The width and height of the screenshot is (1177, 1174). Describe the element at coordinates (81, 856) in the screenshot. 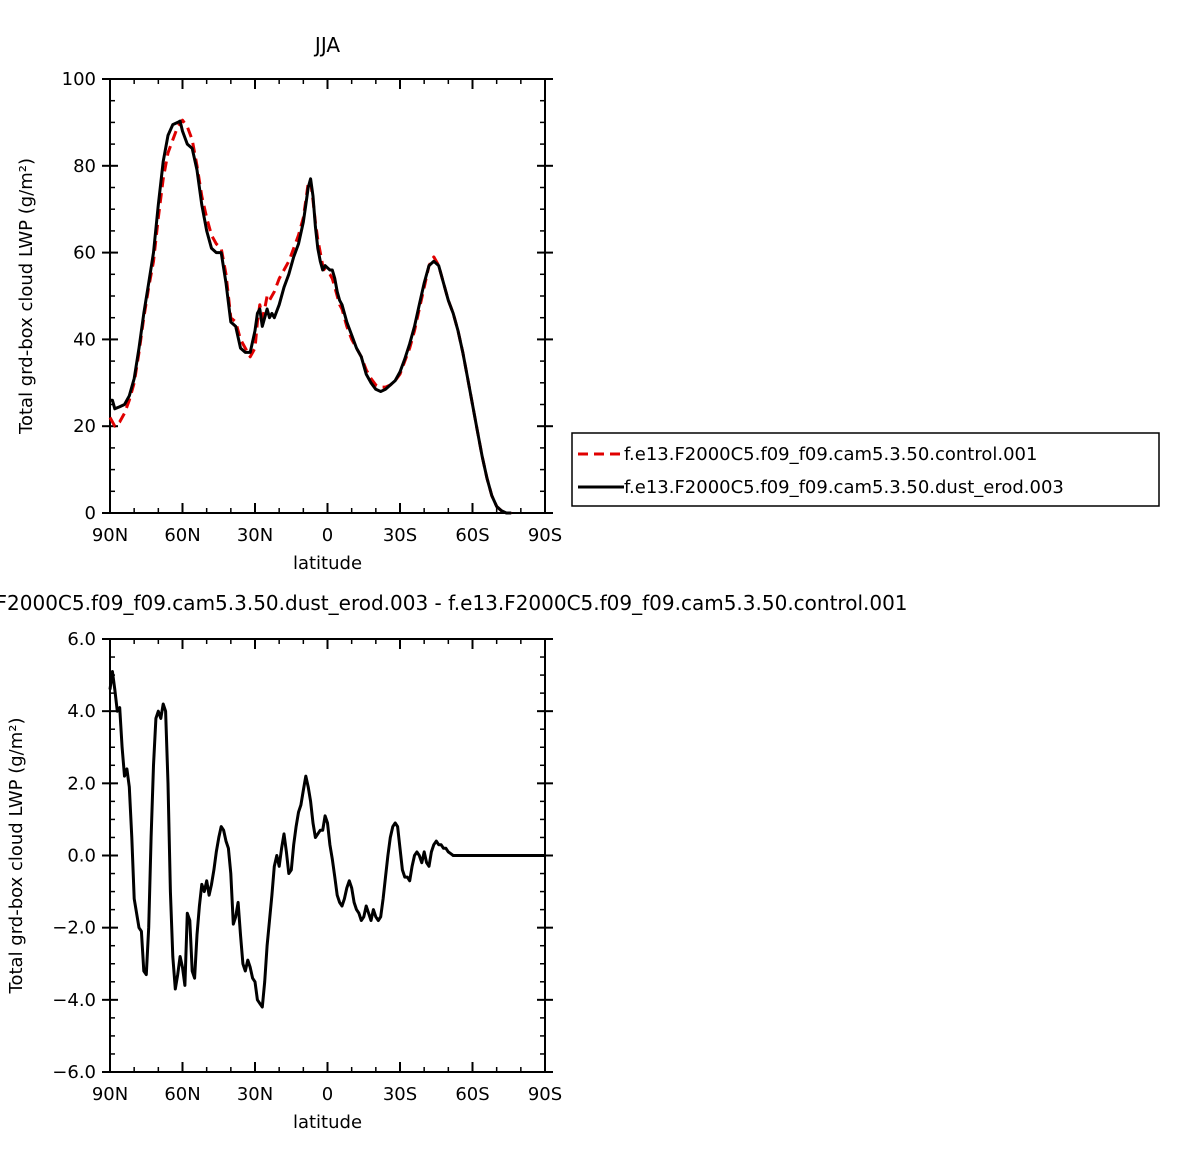

I see `y-tick-label: 0.0` at that location.